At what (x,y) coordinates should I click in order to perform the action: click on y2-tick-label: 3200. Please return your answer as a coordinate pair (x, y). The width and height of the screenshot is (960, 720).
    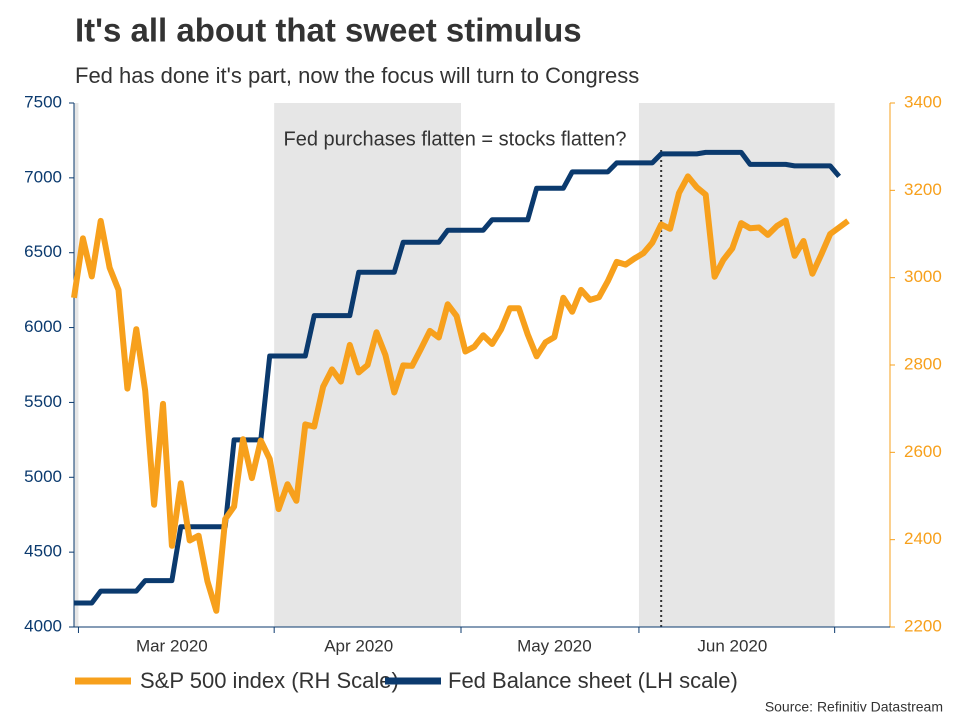
    Looking at the image, I should click on (923, 189).